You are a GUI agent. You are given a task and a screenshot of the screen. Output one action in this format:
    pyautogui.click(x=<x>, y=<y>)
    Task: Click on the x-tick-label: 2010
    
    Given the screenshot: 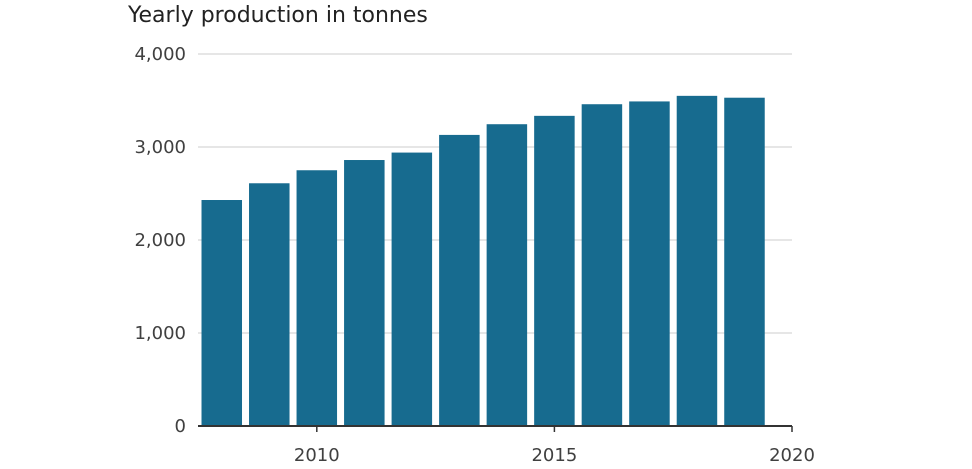 What is the action you would take?
    pyautogui.click(x=317, y=455)
    